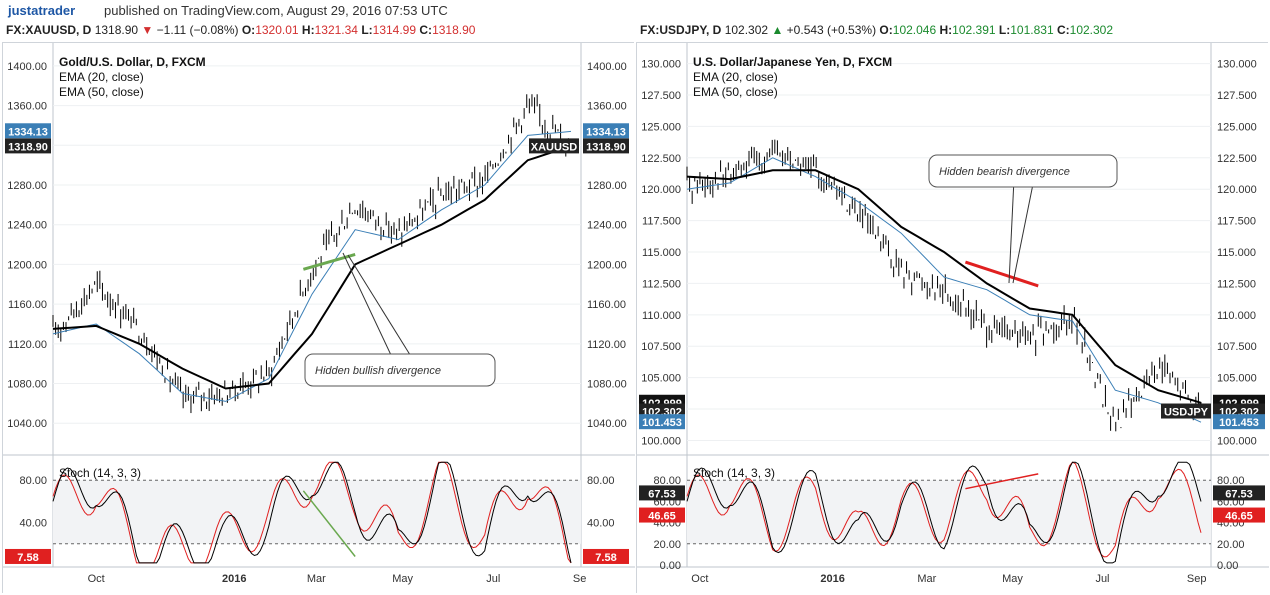  Describe the element at coordinates (42, 10) in the screenshot. I see `author-link: justatrader` at that location.